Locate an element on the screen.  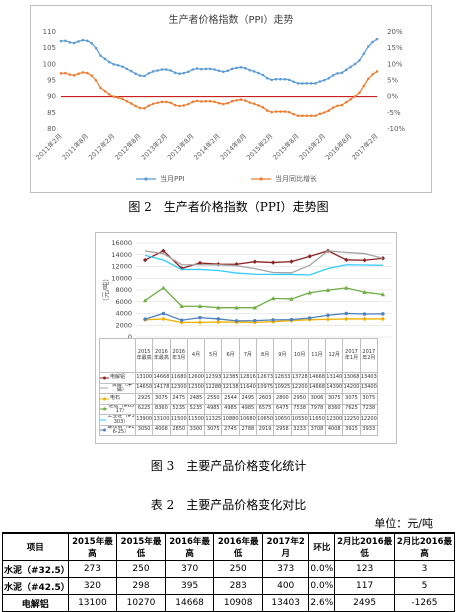
x-tick-label: 2011年8月 is located at coordinates (75, 146).